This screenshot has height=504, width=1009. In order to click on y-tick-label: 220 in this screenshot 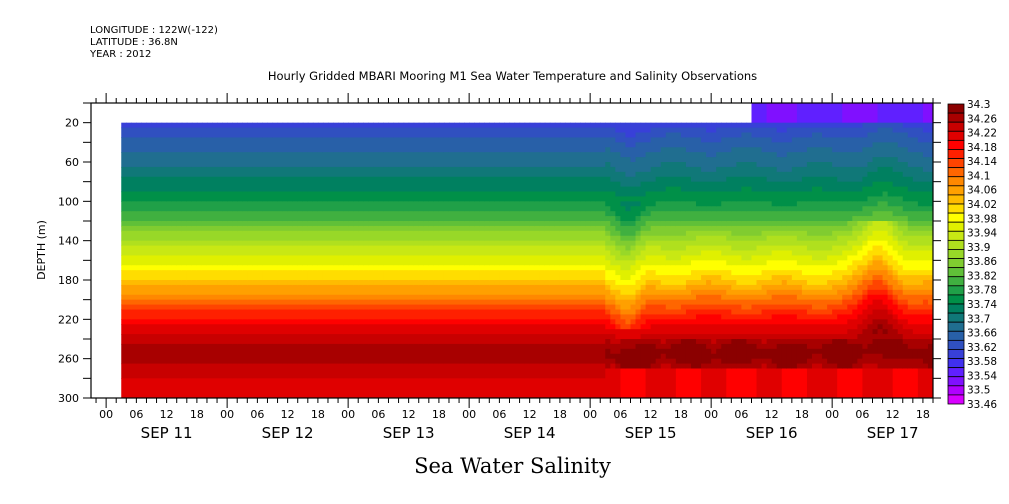, I will do `click(68, 319)`.